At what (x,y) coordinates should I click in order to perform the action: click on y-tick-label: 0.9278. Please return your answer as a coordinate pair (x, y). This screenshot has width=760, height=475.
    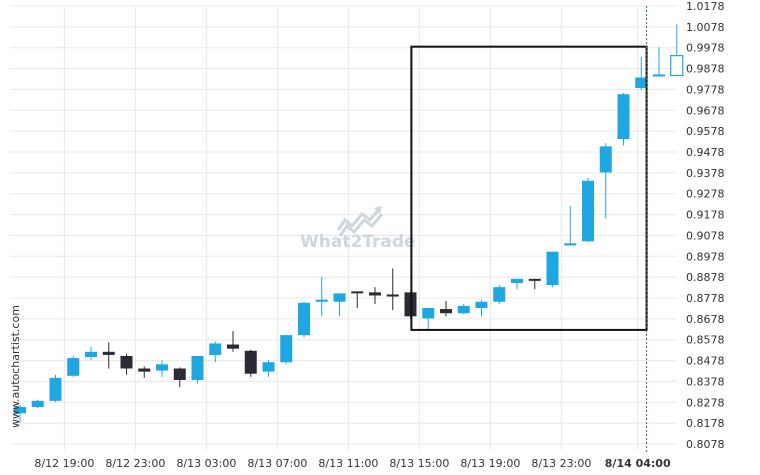
    Looking at the image, I should click on (705, 194).